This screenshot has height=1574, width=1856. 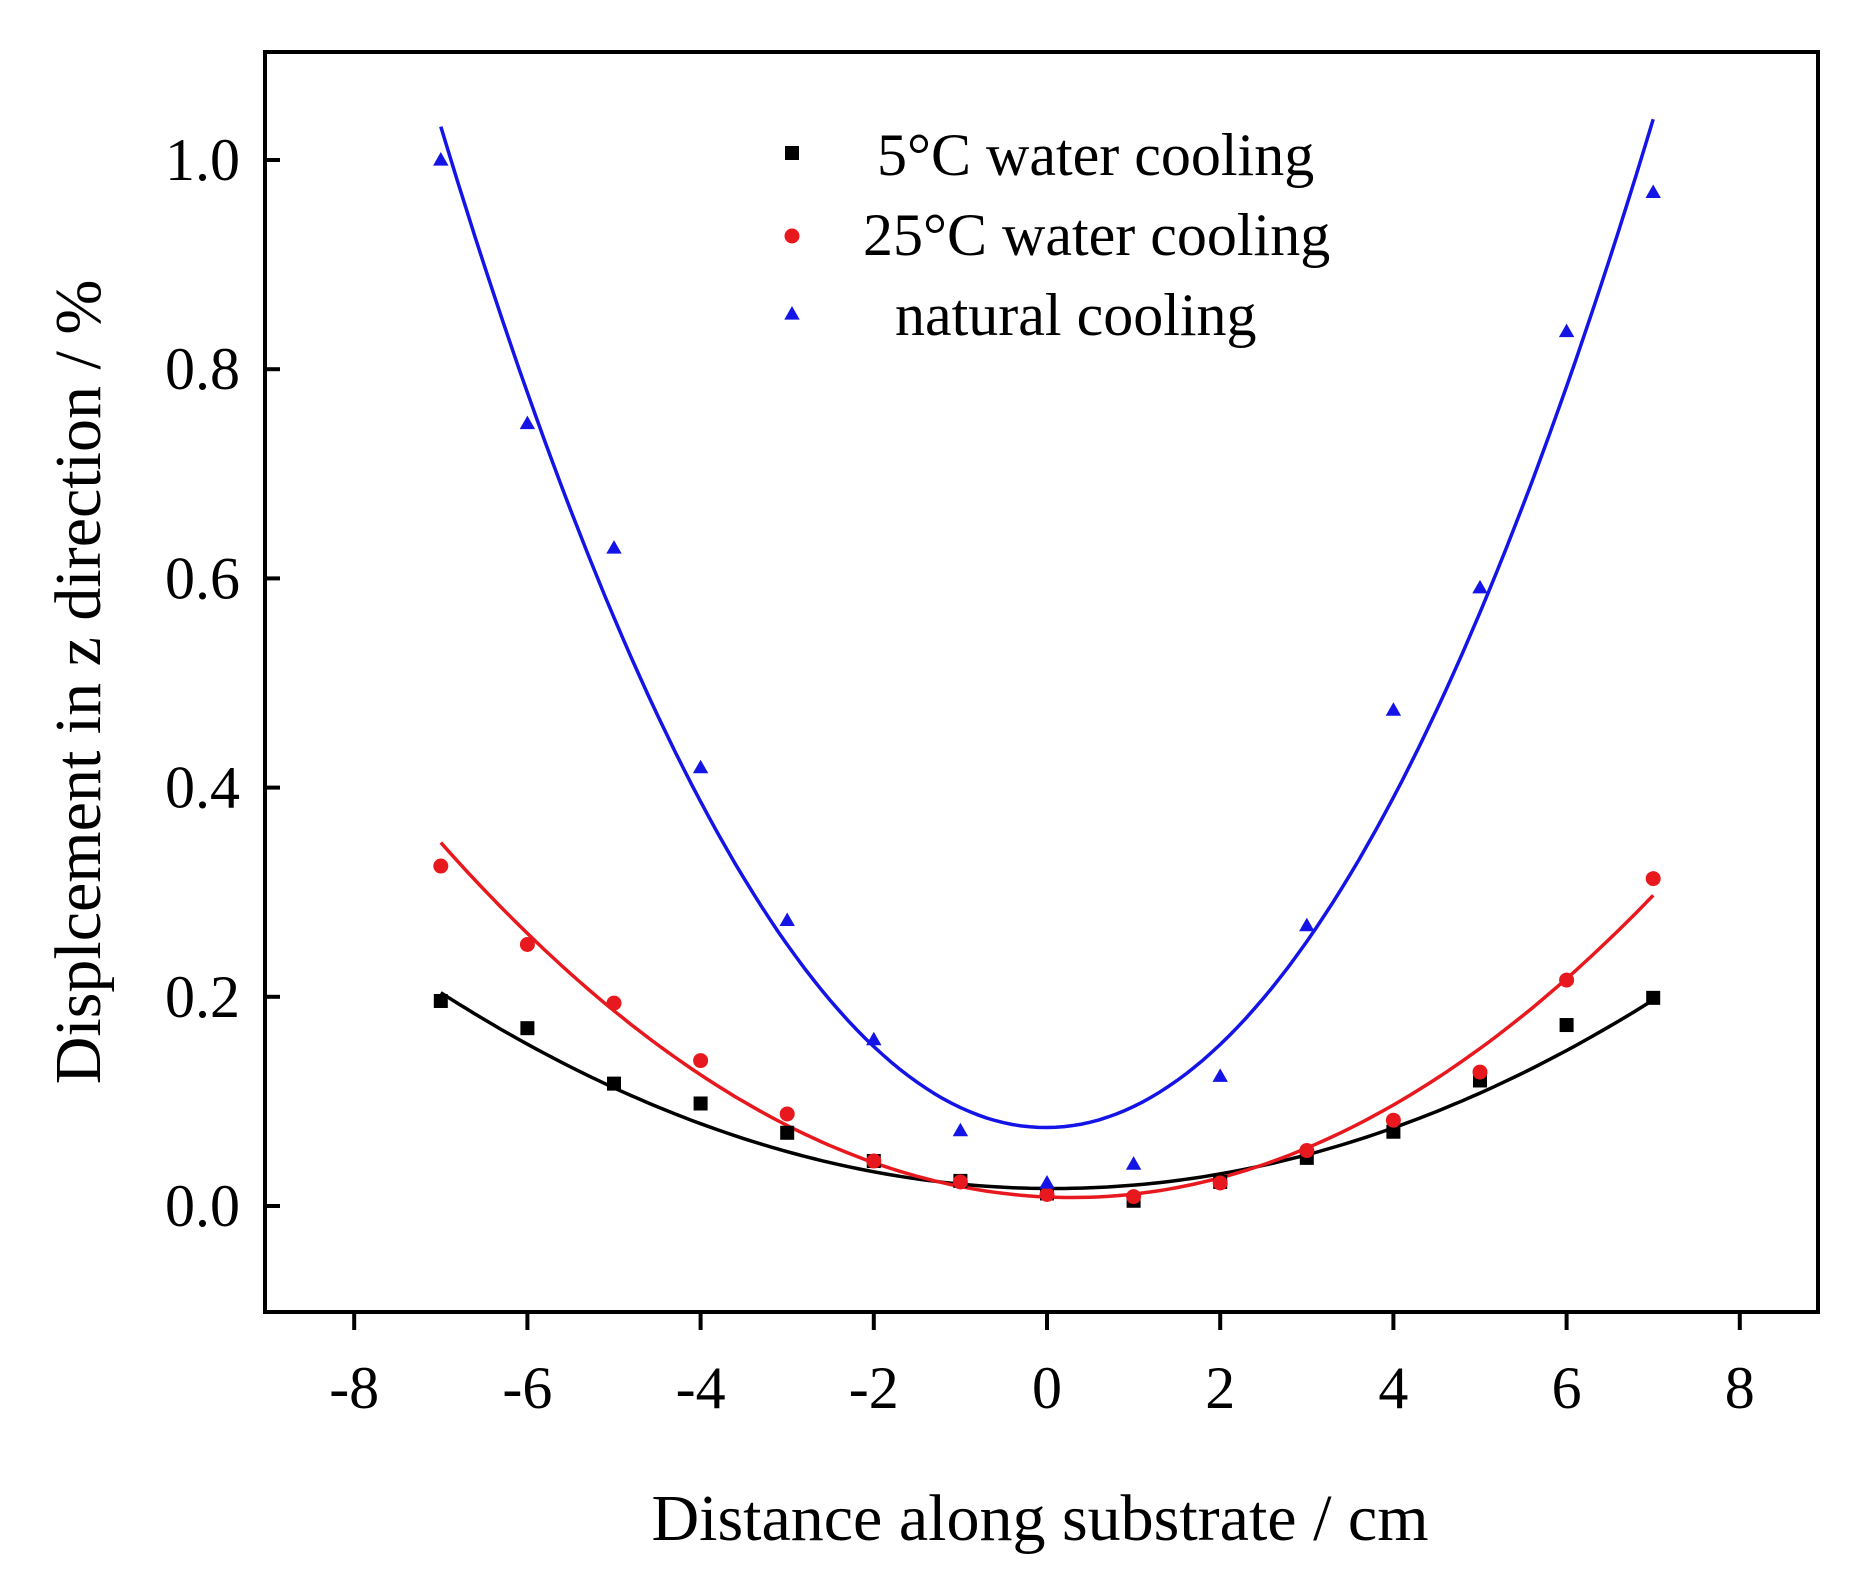 I want to click on y-tick-label: 0.0, so click(x=202, y=1206).